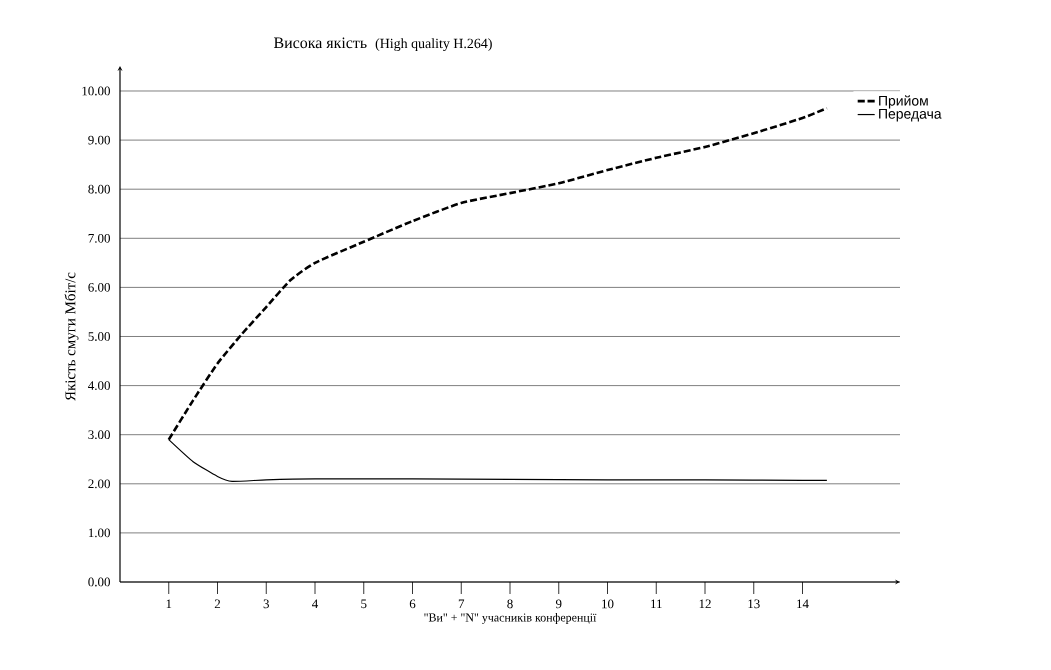 The height and width of the screenshot is (670, 1051). Describe the element at coordinates (99, 582) in the screenshot. I see `y-tick-label: 0.00` at that location.